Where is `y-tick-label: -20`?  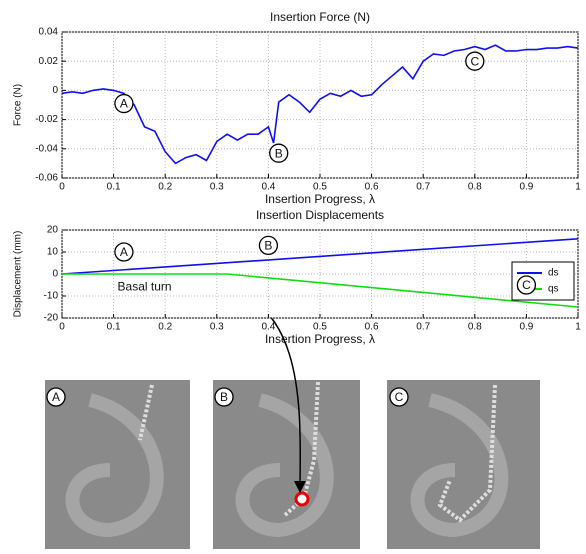
y-tick-label: -20 is located at coordinates (51, 318).